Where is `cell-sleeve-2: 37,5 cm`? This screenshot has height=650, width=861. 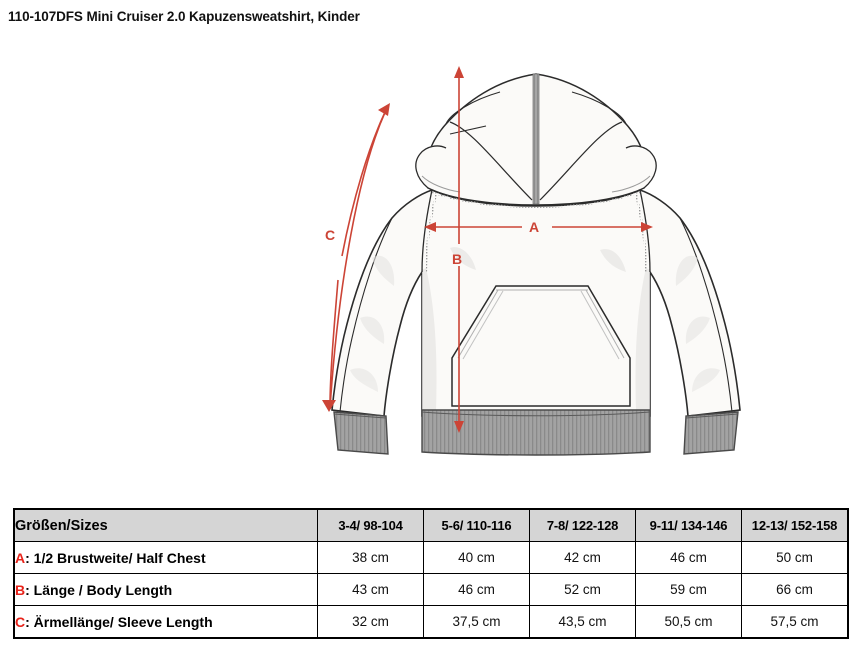 cell-sleeve-2: 37,5 cm is located at coordinates (476, 621).